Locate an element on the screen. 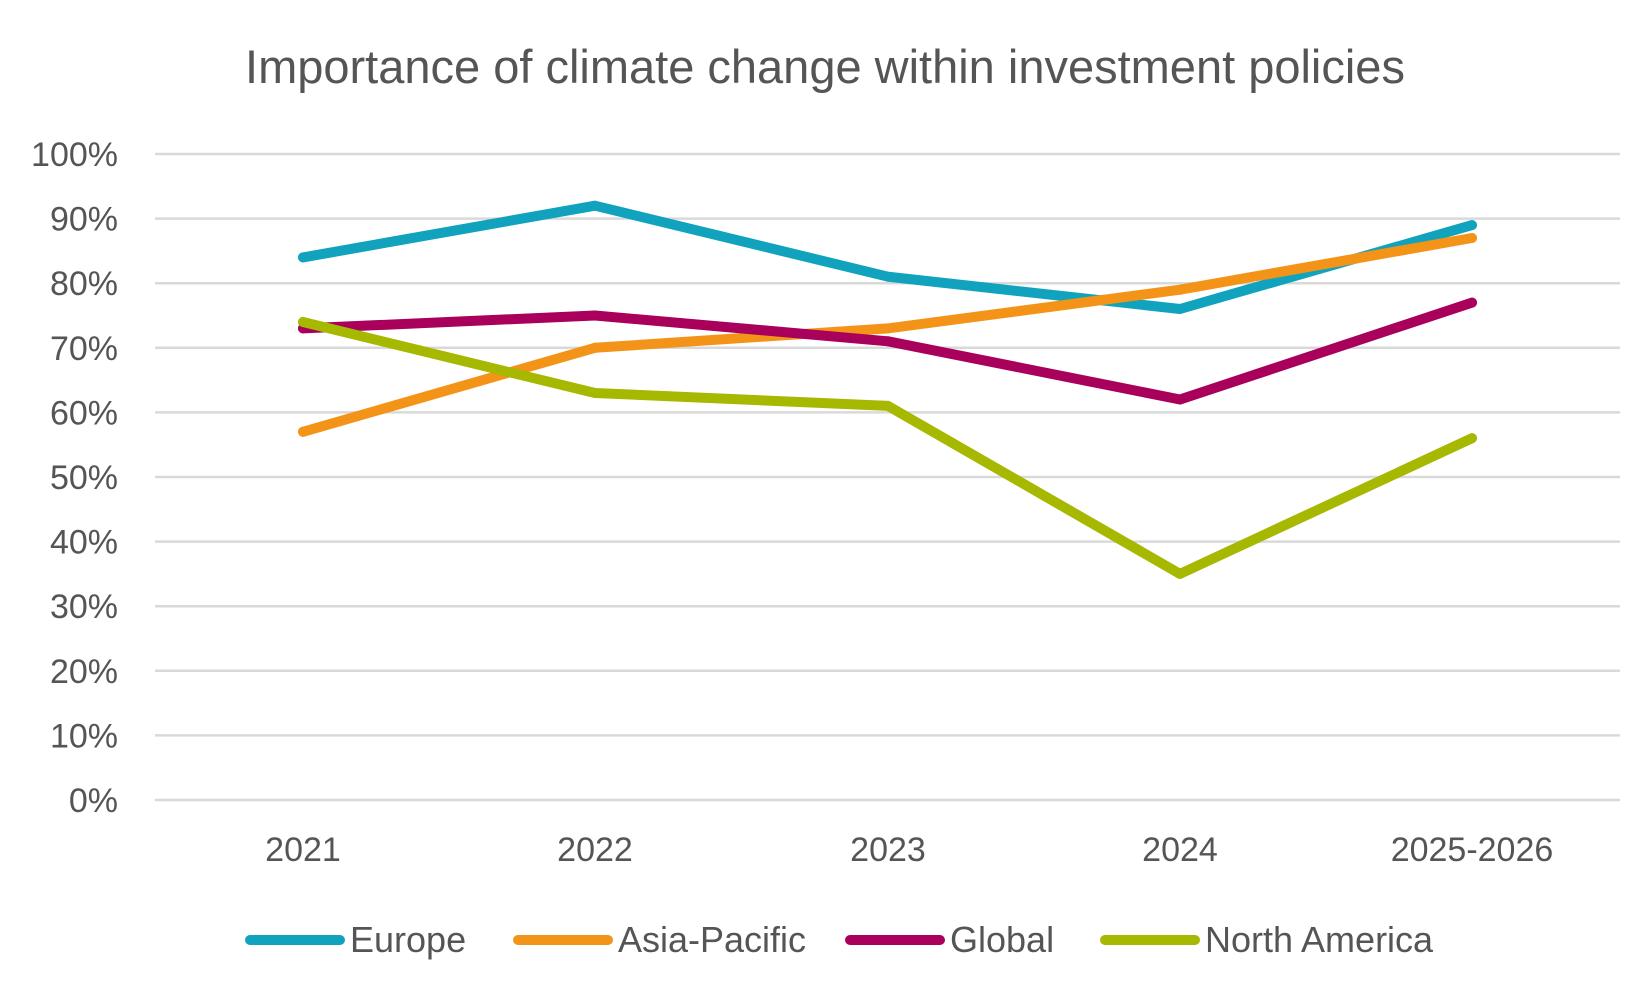 This screenshot has height=990, width=1650. legend-label: North America is located at coordinates (1319, 939).